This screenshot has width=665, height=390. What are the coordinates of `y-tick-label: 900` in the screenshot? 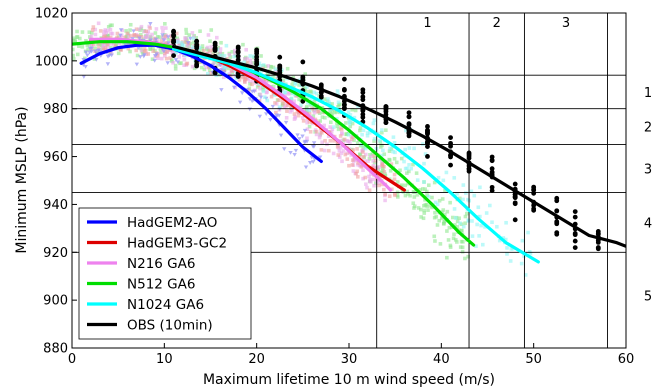 It's located at (55, 301).